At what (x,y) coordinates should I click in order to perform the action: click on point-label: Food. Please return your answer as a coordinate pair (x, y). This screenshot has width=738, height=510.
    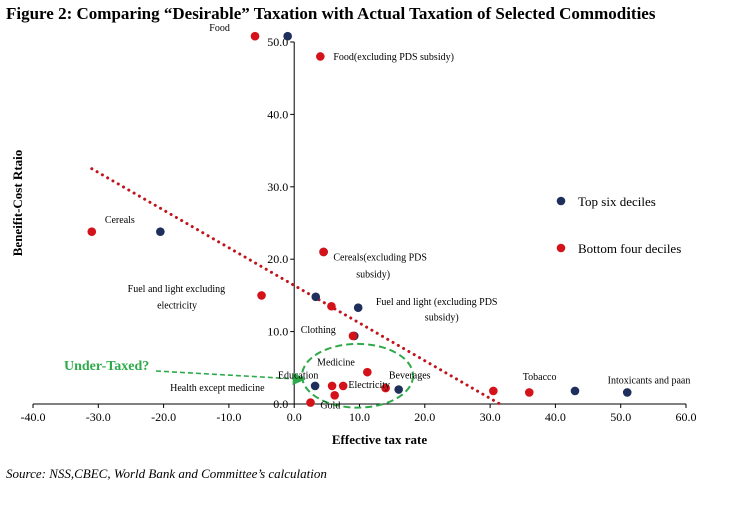
    Looking at the image, I should click on (219, 28).